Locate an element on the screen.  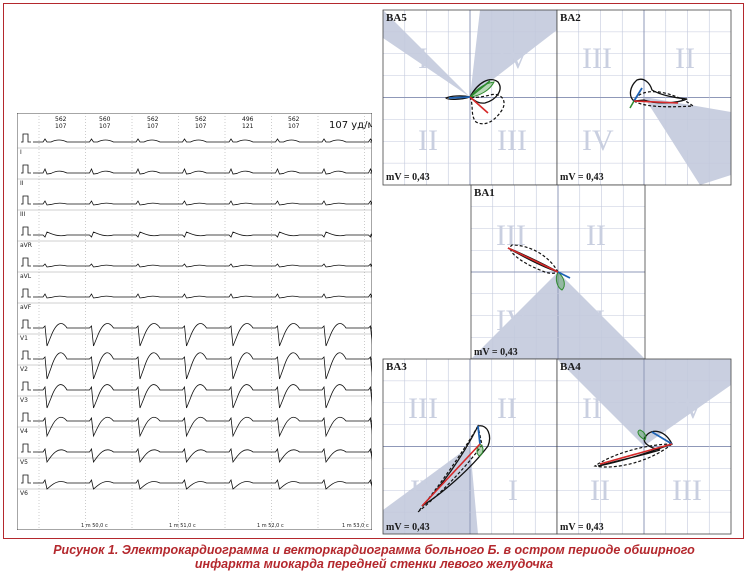
interval-top-5: 496 is located at coordinates (248, 119).